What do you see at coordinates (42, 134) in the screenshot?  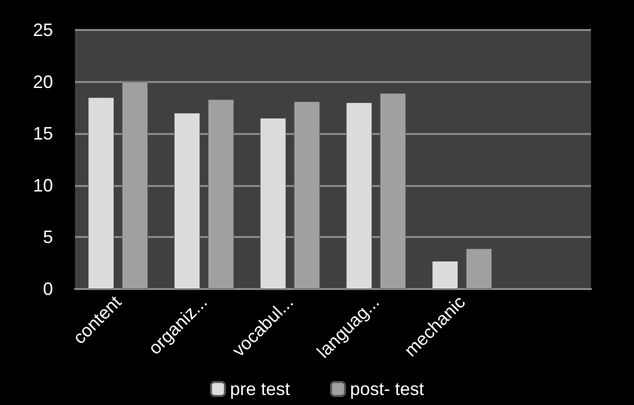 I see `y-tick-label: 15` at bounding box center [42, 134].